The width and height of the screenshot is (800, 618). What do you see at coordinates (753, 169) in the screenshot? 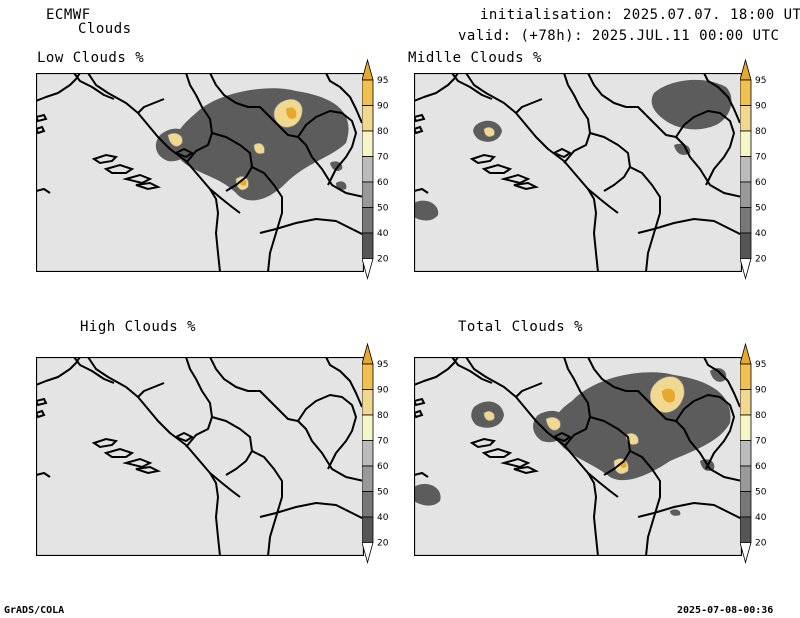
I see `colorbar-mid: 20 40 50 60 70 80 90 95` at bounding box center [753, 169].